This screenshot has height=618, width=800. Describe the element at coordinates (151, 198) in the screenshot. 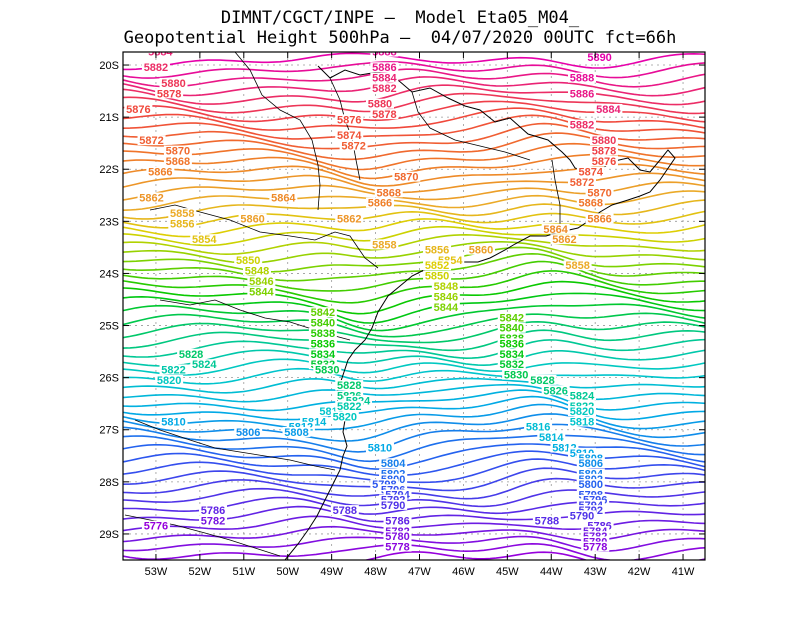

I see `contour-label: 5862` at that location.